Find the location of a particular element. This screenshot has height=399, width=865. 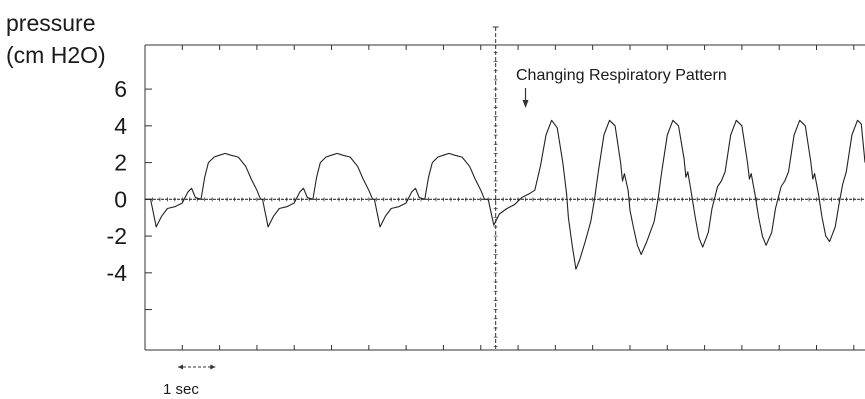

annotation-label: Changing Respiratory Pattern is located at coordinates (621, 75).